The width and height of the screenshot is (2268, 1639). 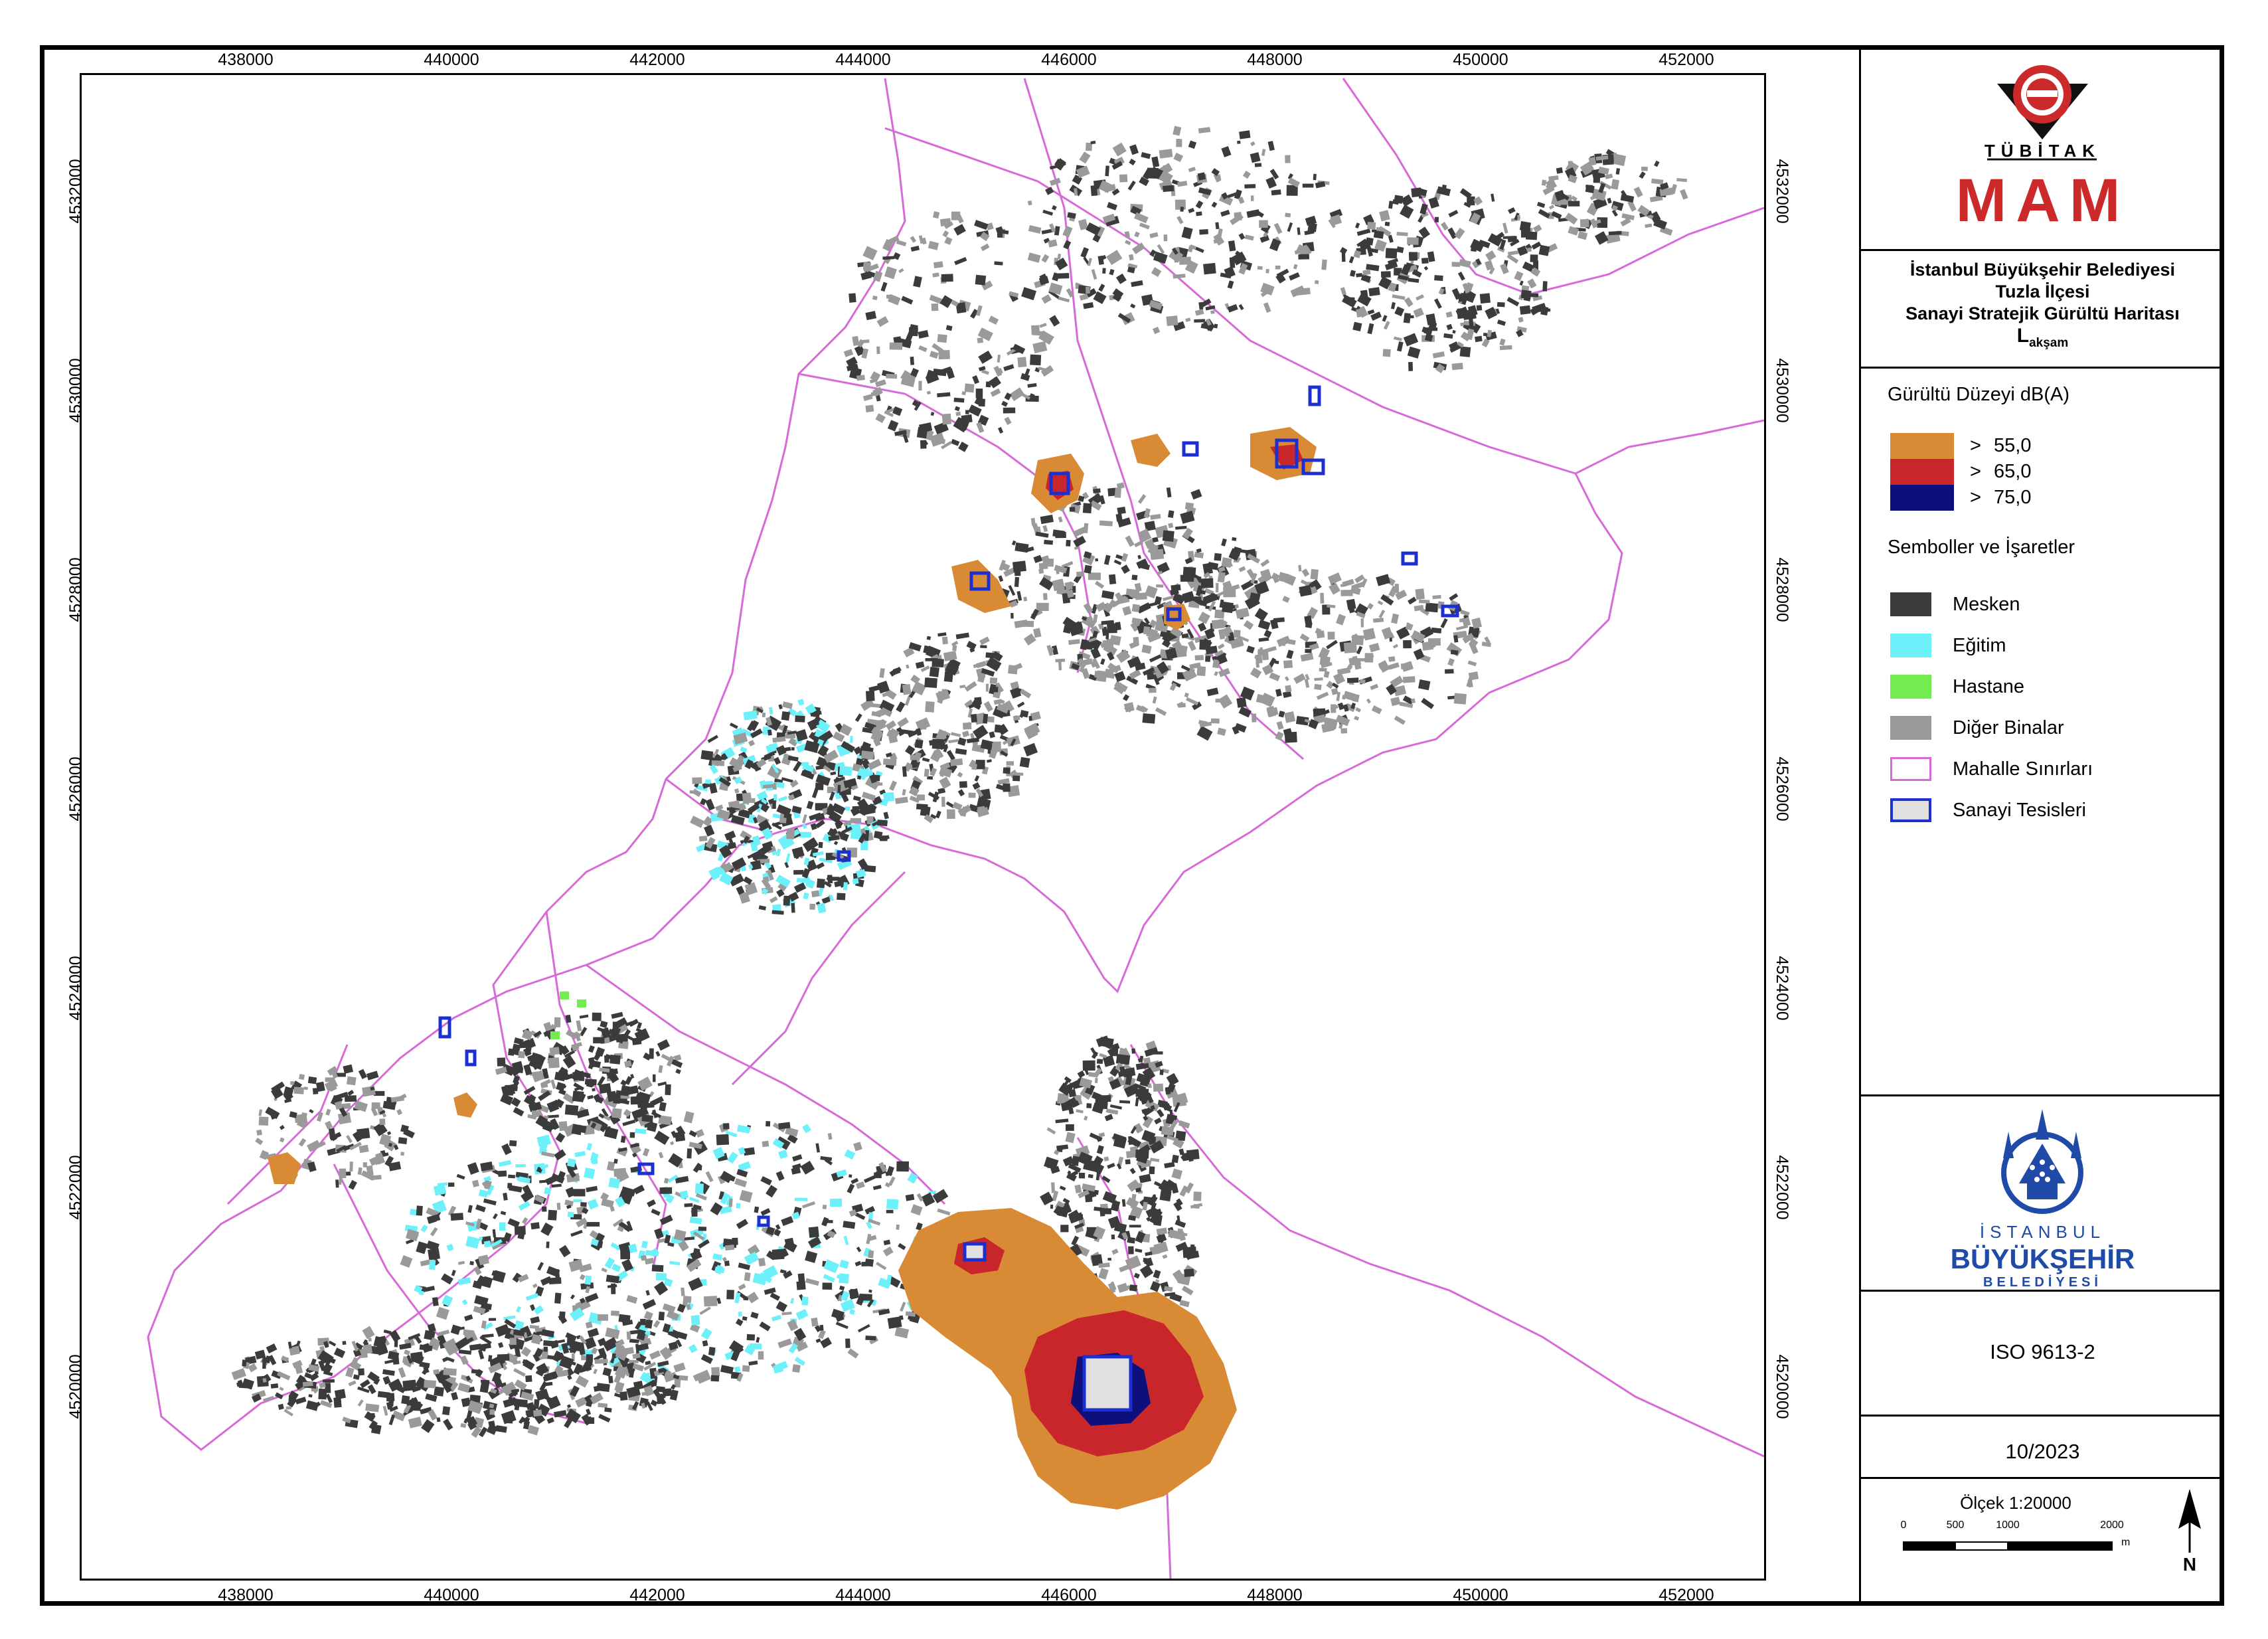 I want to click on legend-label: Diğer Binalar, so click(x=2008, y=727).